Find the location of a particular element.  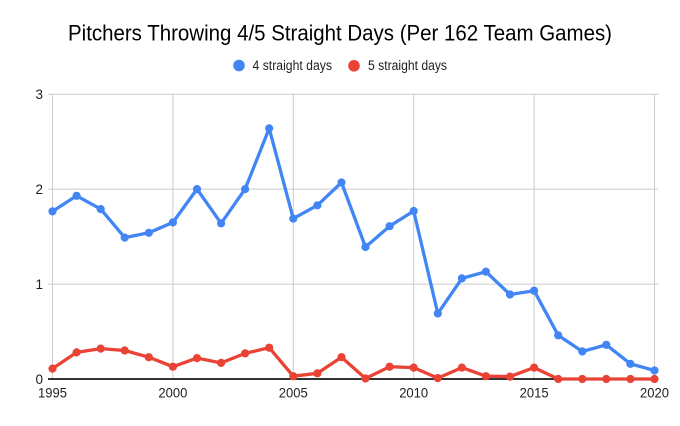

svg-text: 2005 is located at coordinates (293, 392).